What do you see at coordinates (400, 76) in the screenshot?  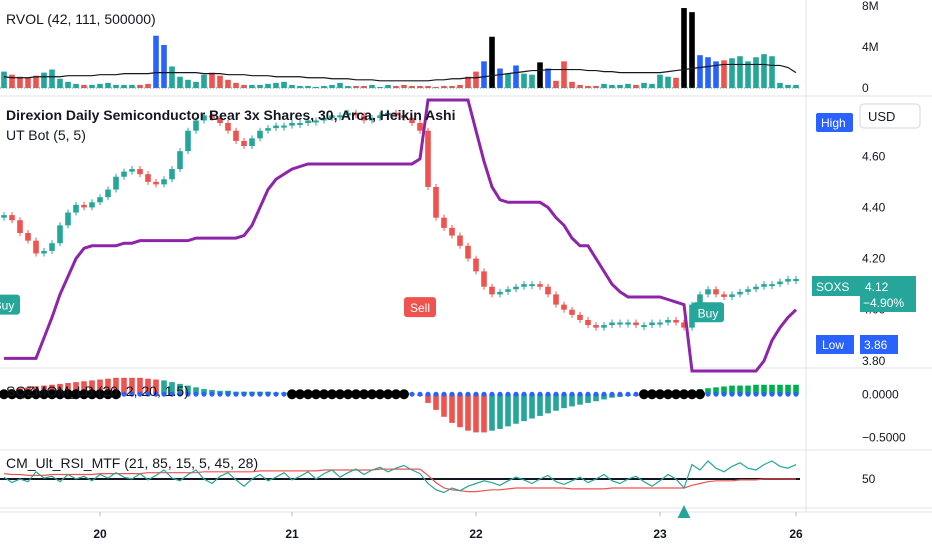 I see `rvol-average-line` at bounding box center [400, 76].